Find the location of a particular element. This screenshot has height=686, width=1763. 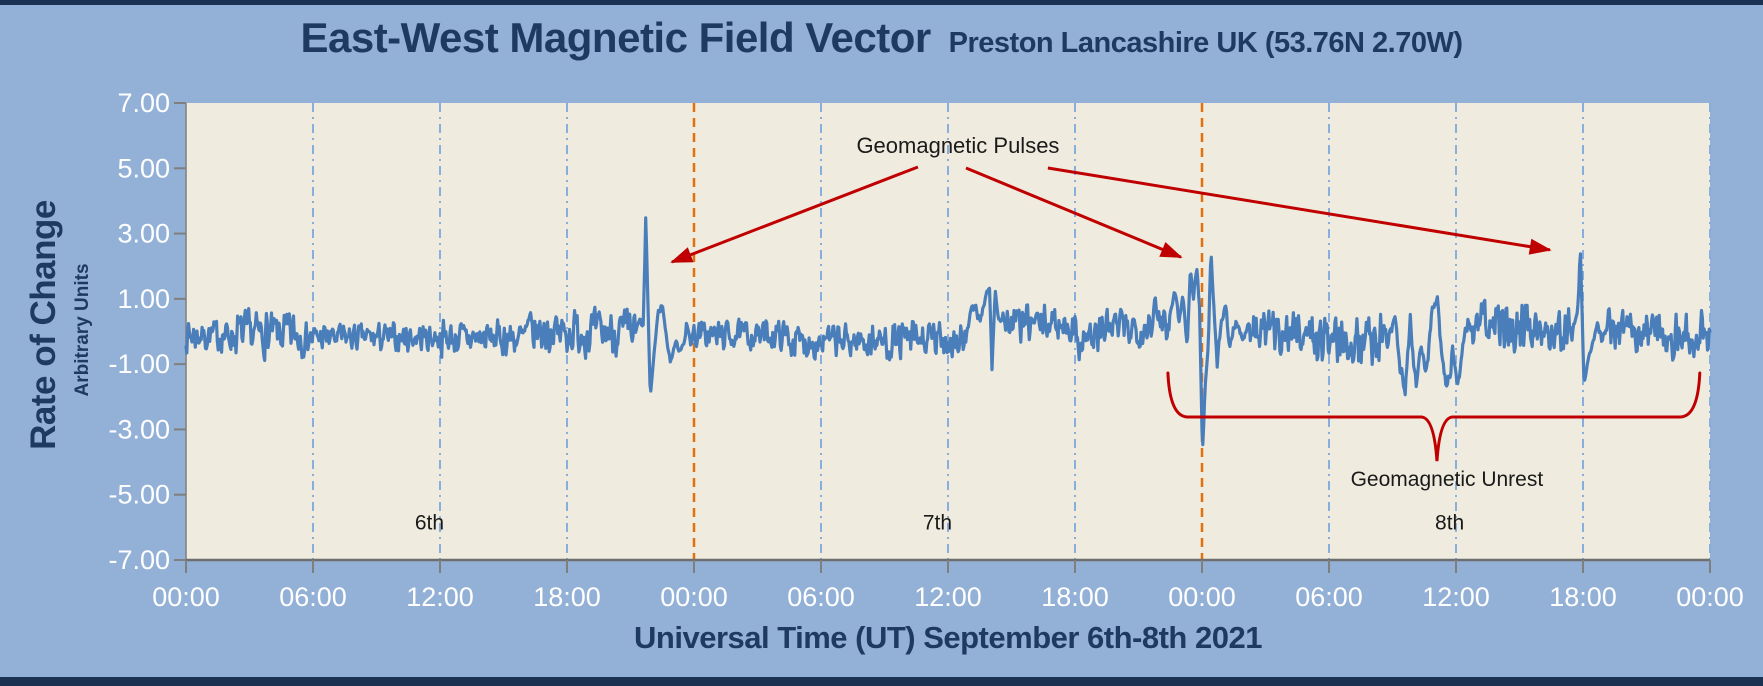

y-tick-label: 1.00 is located at coordinates (143, 299).